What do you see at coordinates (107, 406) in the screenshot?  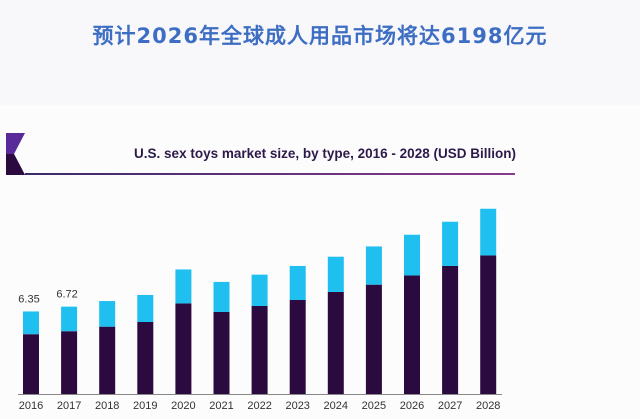 I see `x-tick-label: 2018` at bounding box center [107, 406].